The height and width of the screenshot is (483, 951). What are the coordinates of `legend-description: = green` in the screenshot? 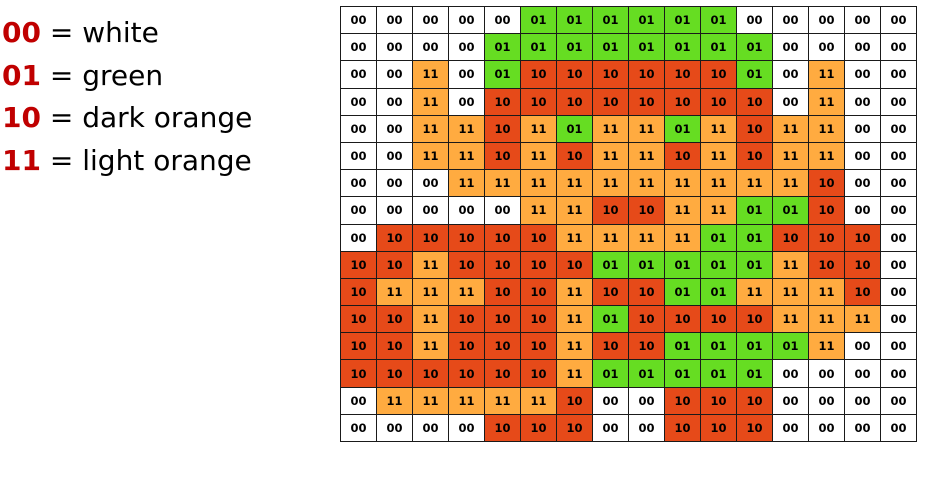 It's located at (102, 75).